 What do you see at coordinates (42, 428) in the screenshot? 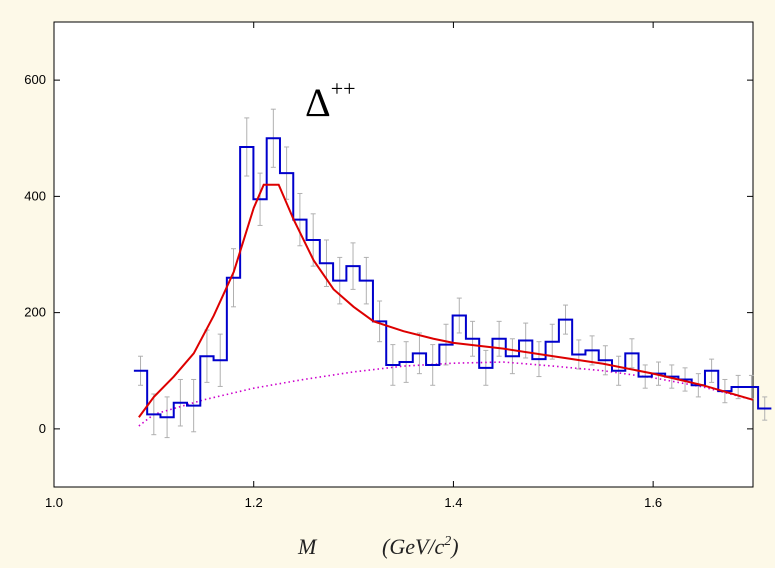
I see `y-tick-label: 0` at bounding box center [42, 428].